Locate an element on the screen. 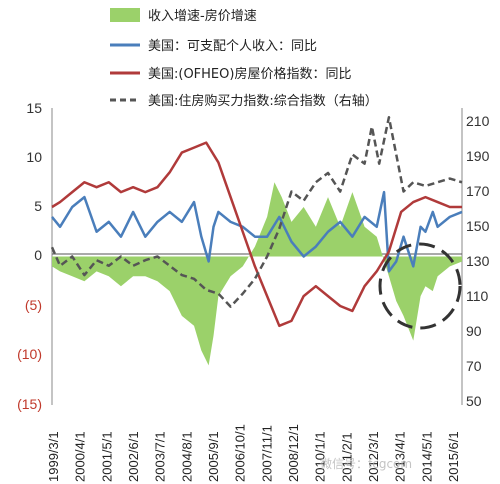  legend-label-hpi: 美国:(OFHEO)房屋价格指数：同比 is located at coordinates (249, 74).